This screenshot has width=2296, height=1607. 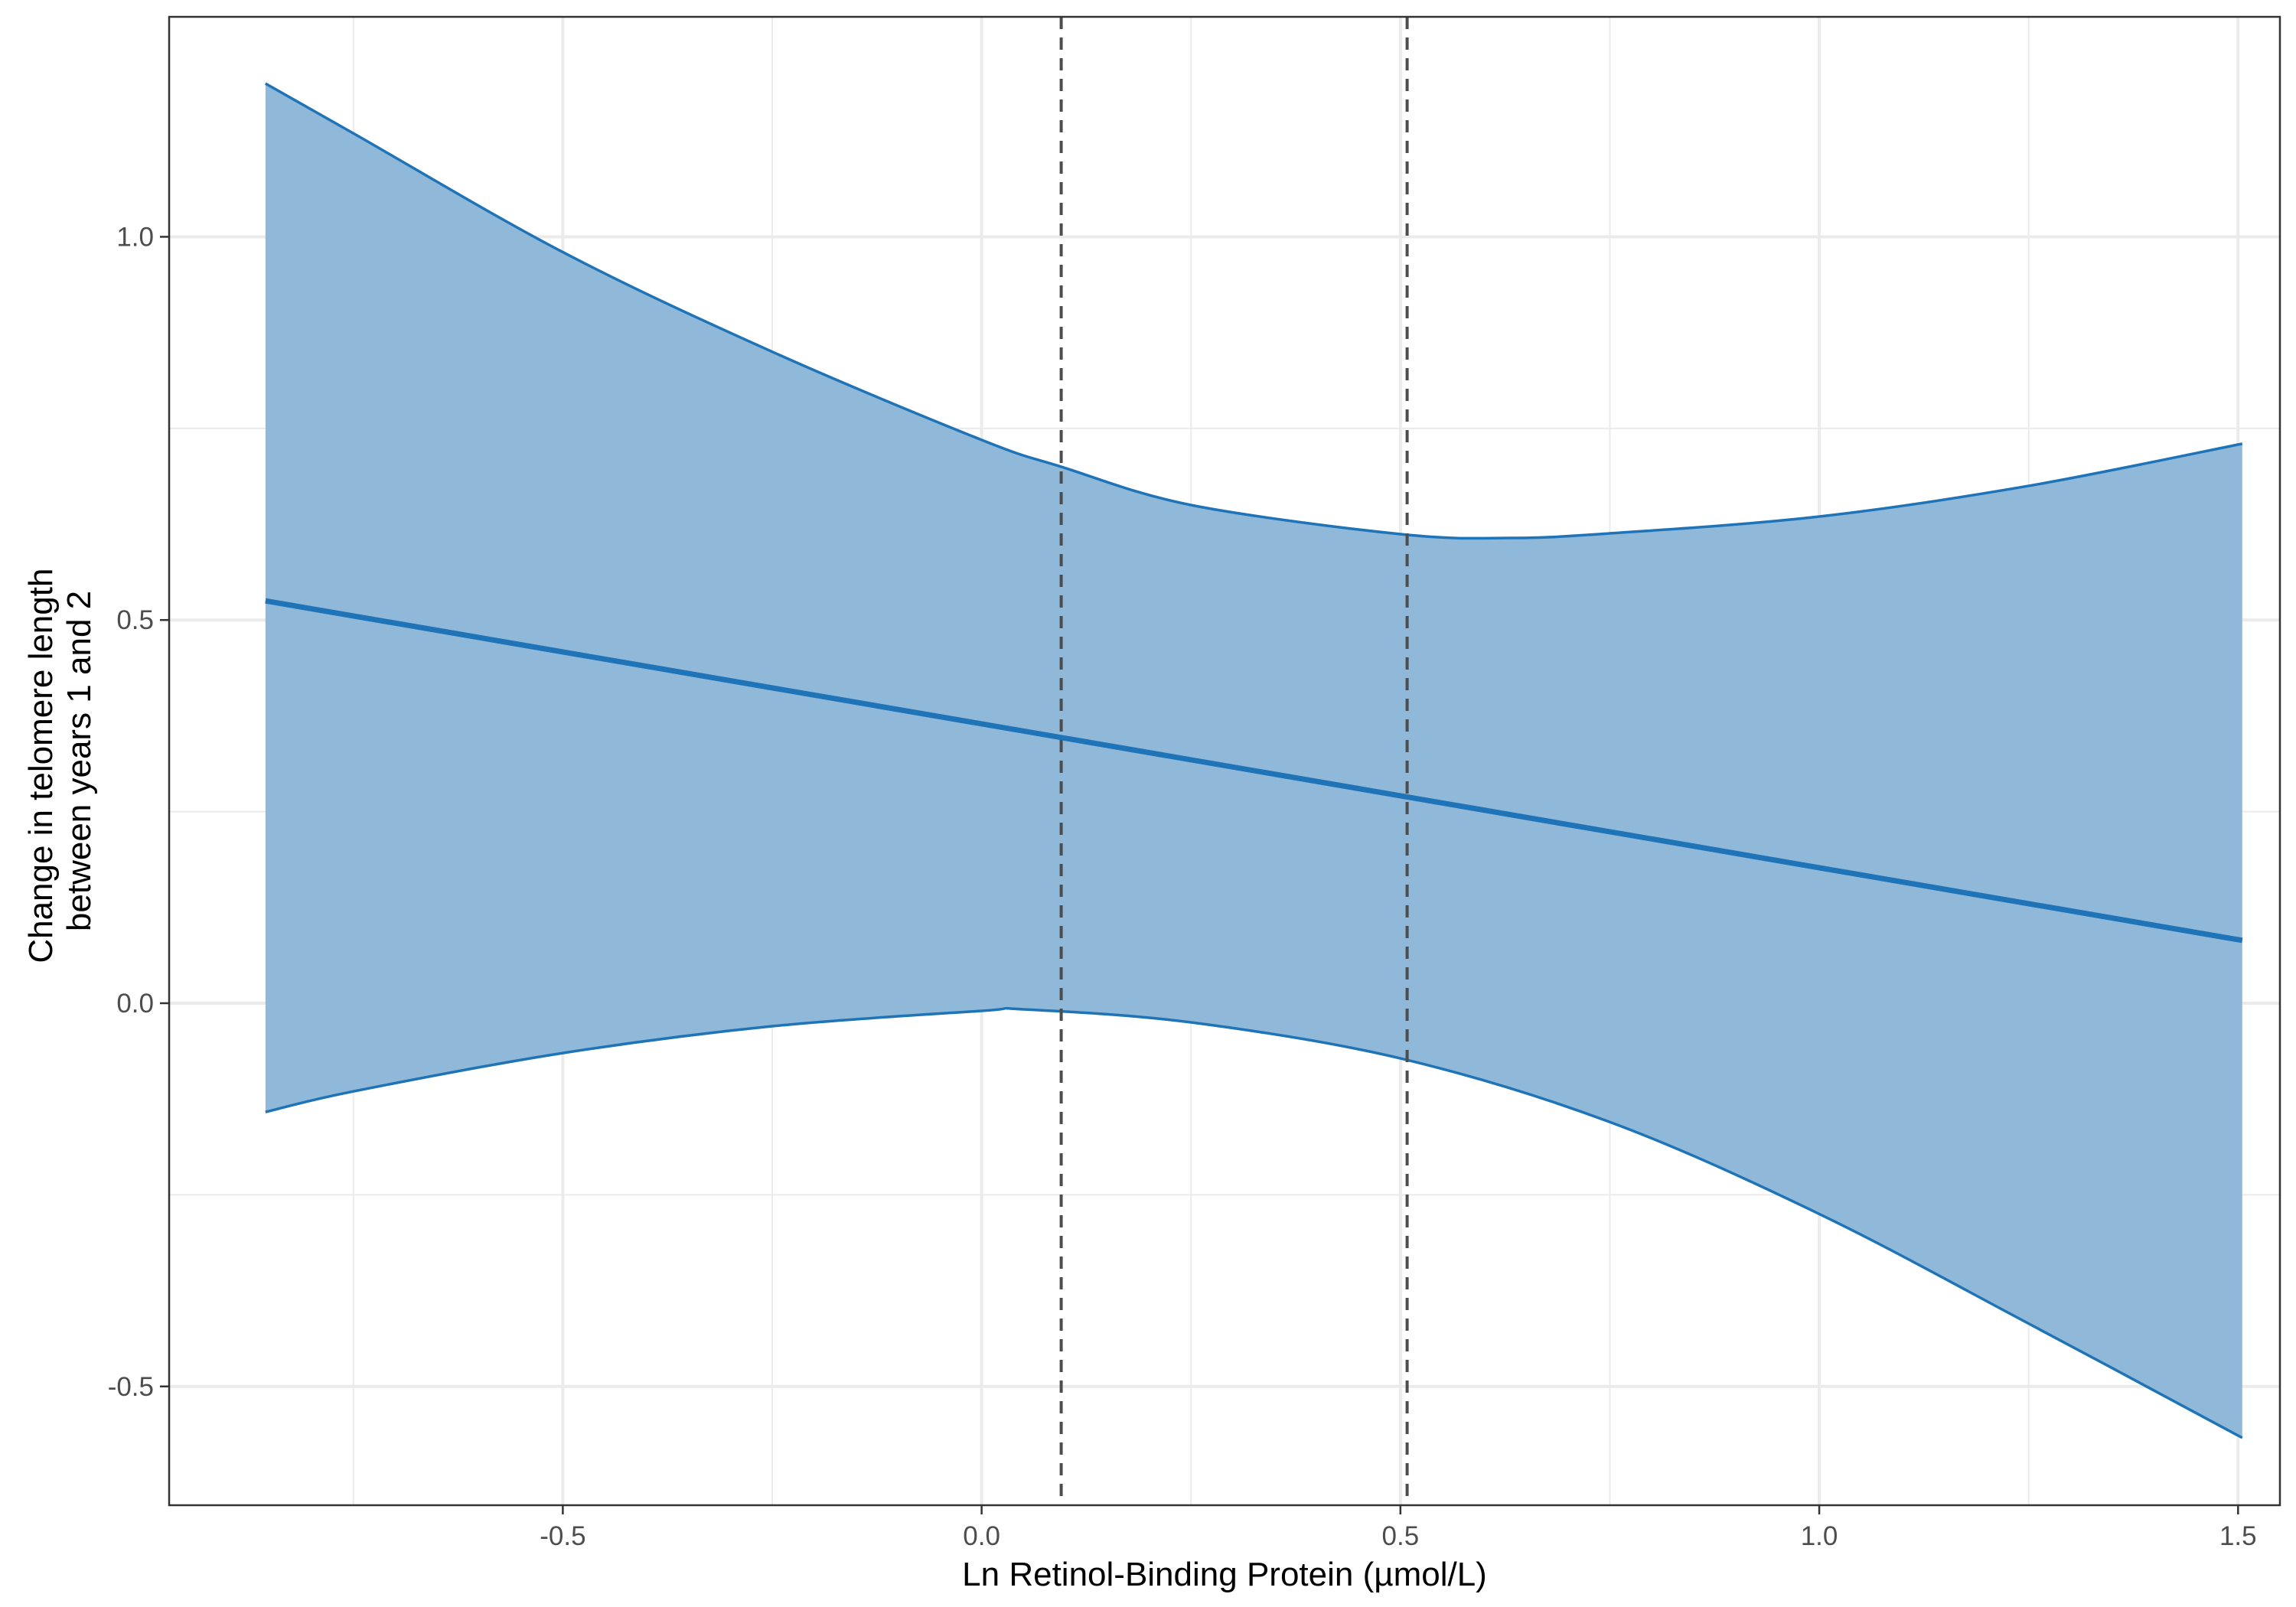 I want to click on x-tick-label: 0.5, so click(x=1401, y=1536).